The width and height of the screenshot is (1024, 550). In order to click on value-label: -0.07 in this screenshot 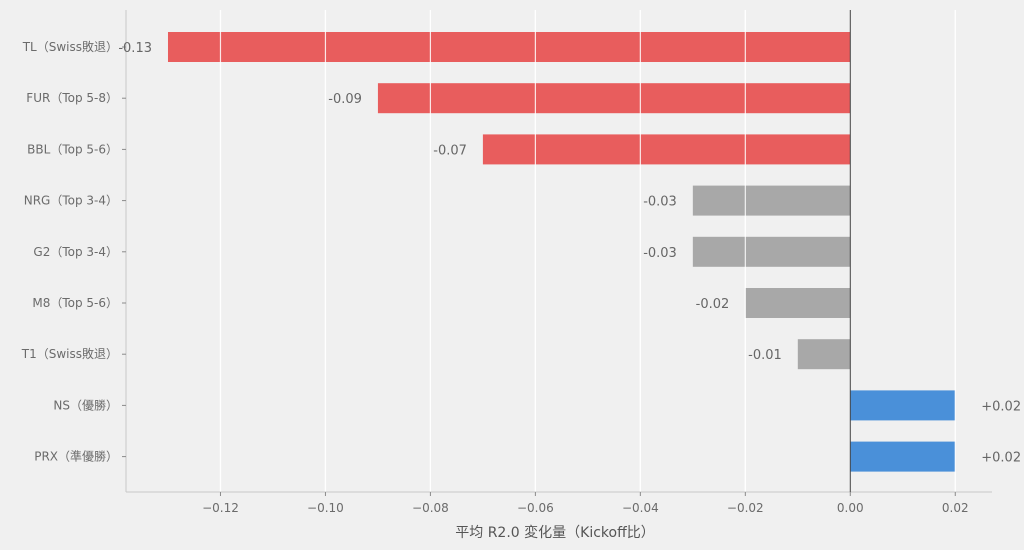, I will do `click(450, 150)`.